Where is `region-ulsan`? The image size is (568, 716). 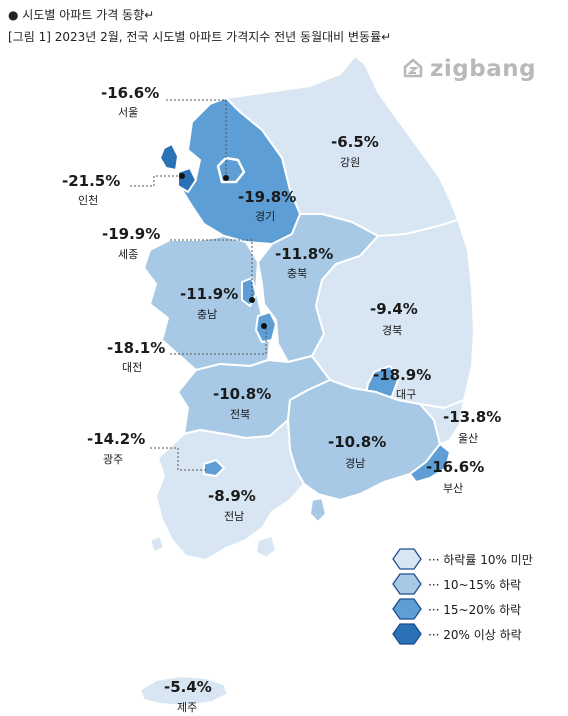
region-ulsan is located at coordinates (442, 422).